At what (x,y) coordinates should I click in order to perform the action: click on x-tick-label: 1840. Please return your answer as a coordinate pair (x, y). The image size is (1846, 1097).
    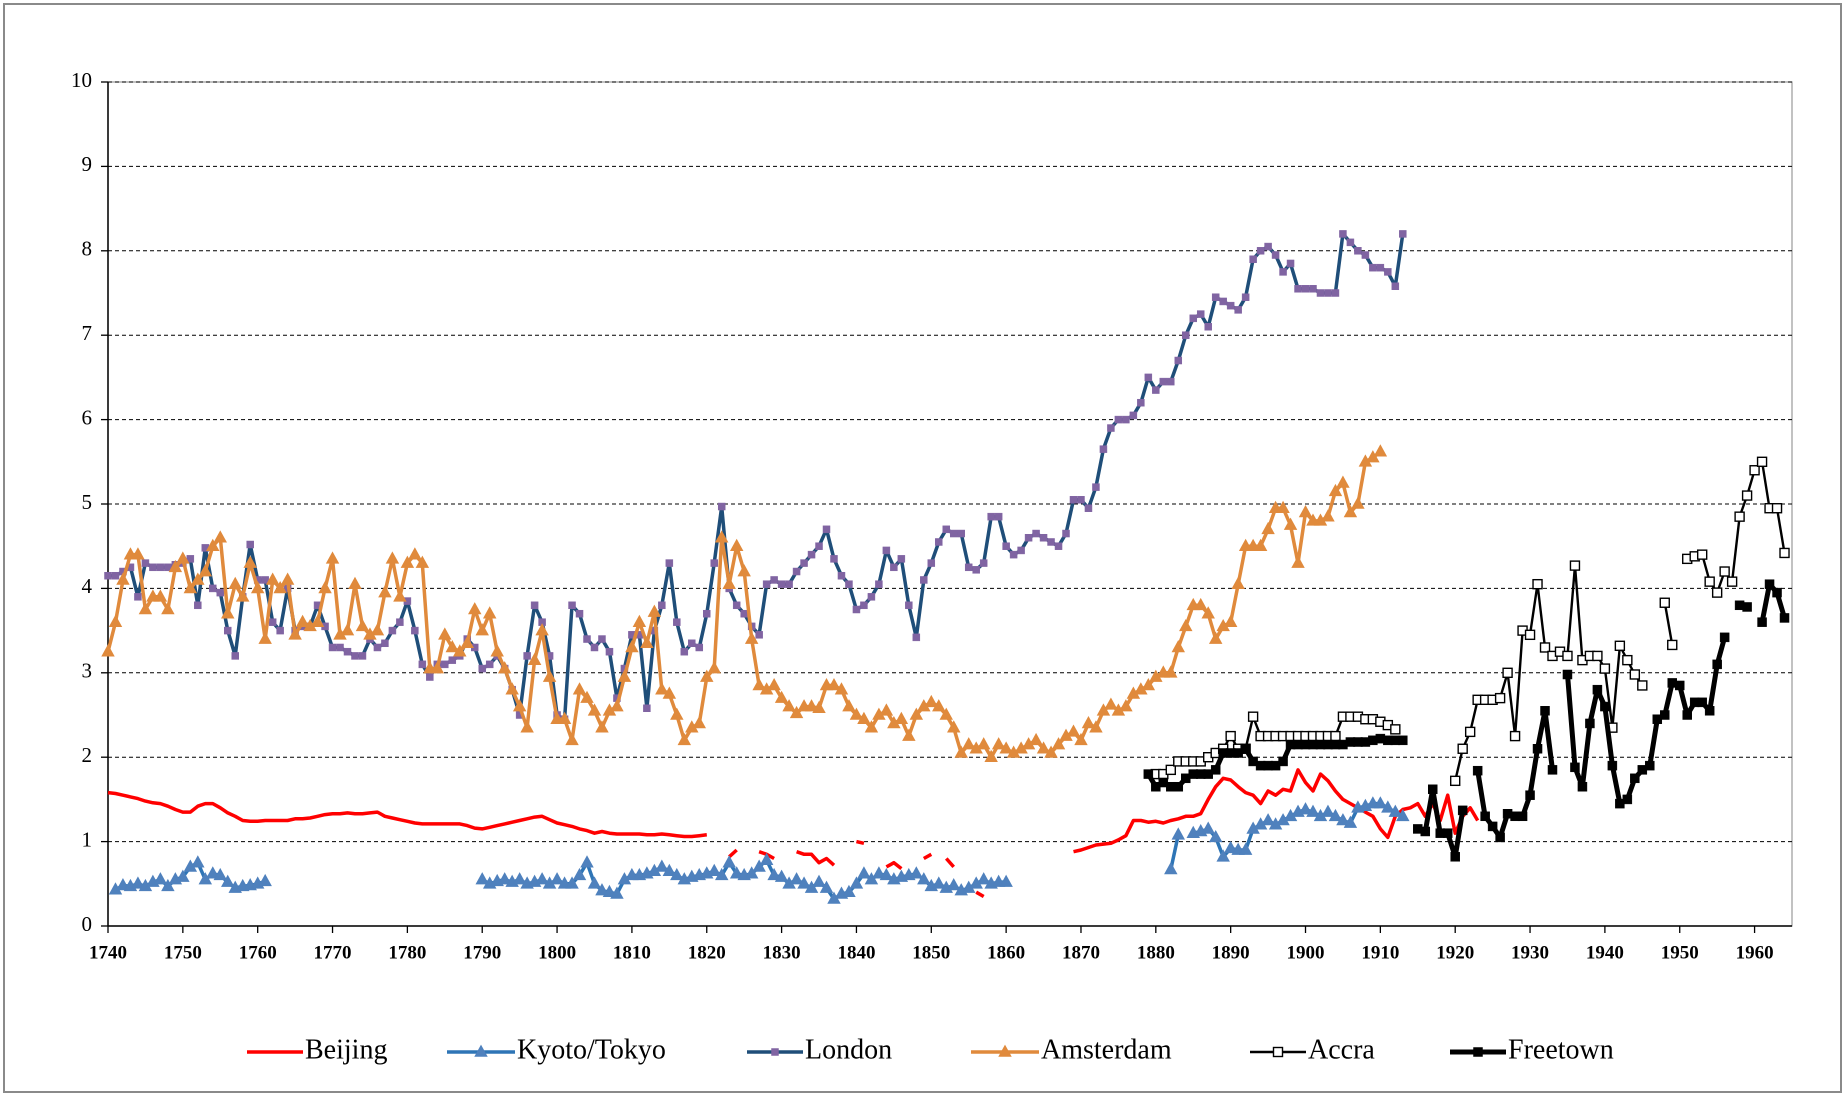
    Looking at the image, I should click on (856, 952).